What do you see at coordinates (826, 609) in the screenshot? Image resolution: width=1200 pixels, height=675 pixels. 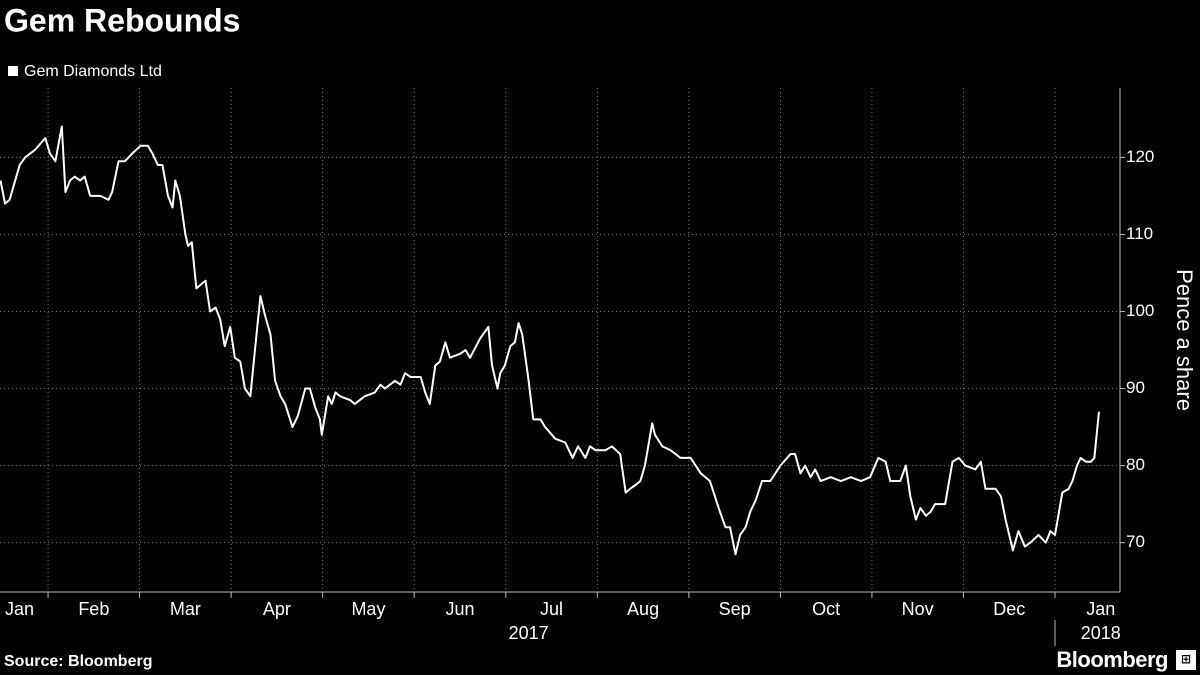 I see `x-tick-label: Oct` at bounding box center [826, 609].